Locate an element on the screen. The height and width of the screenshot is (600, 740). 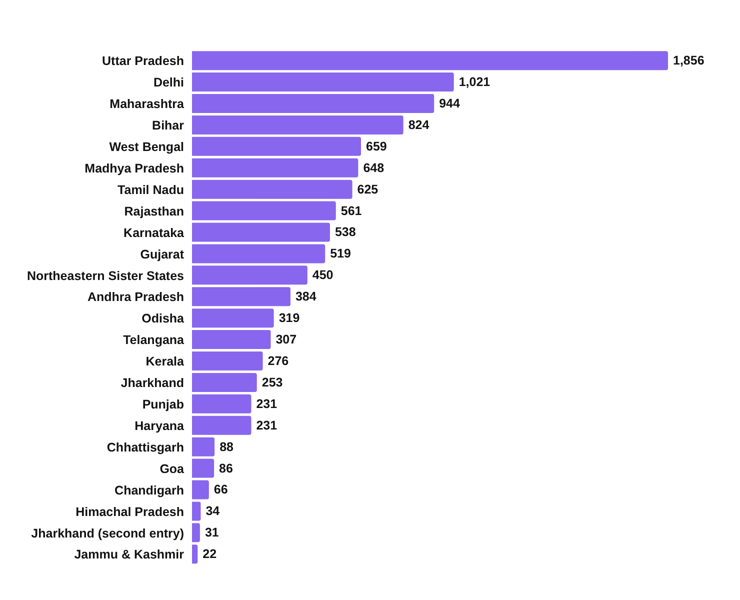
y-tick-label: Uttar Pradesh is located at coordinates (143, 61).